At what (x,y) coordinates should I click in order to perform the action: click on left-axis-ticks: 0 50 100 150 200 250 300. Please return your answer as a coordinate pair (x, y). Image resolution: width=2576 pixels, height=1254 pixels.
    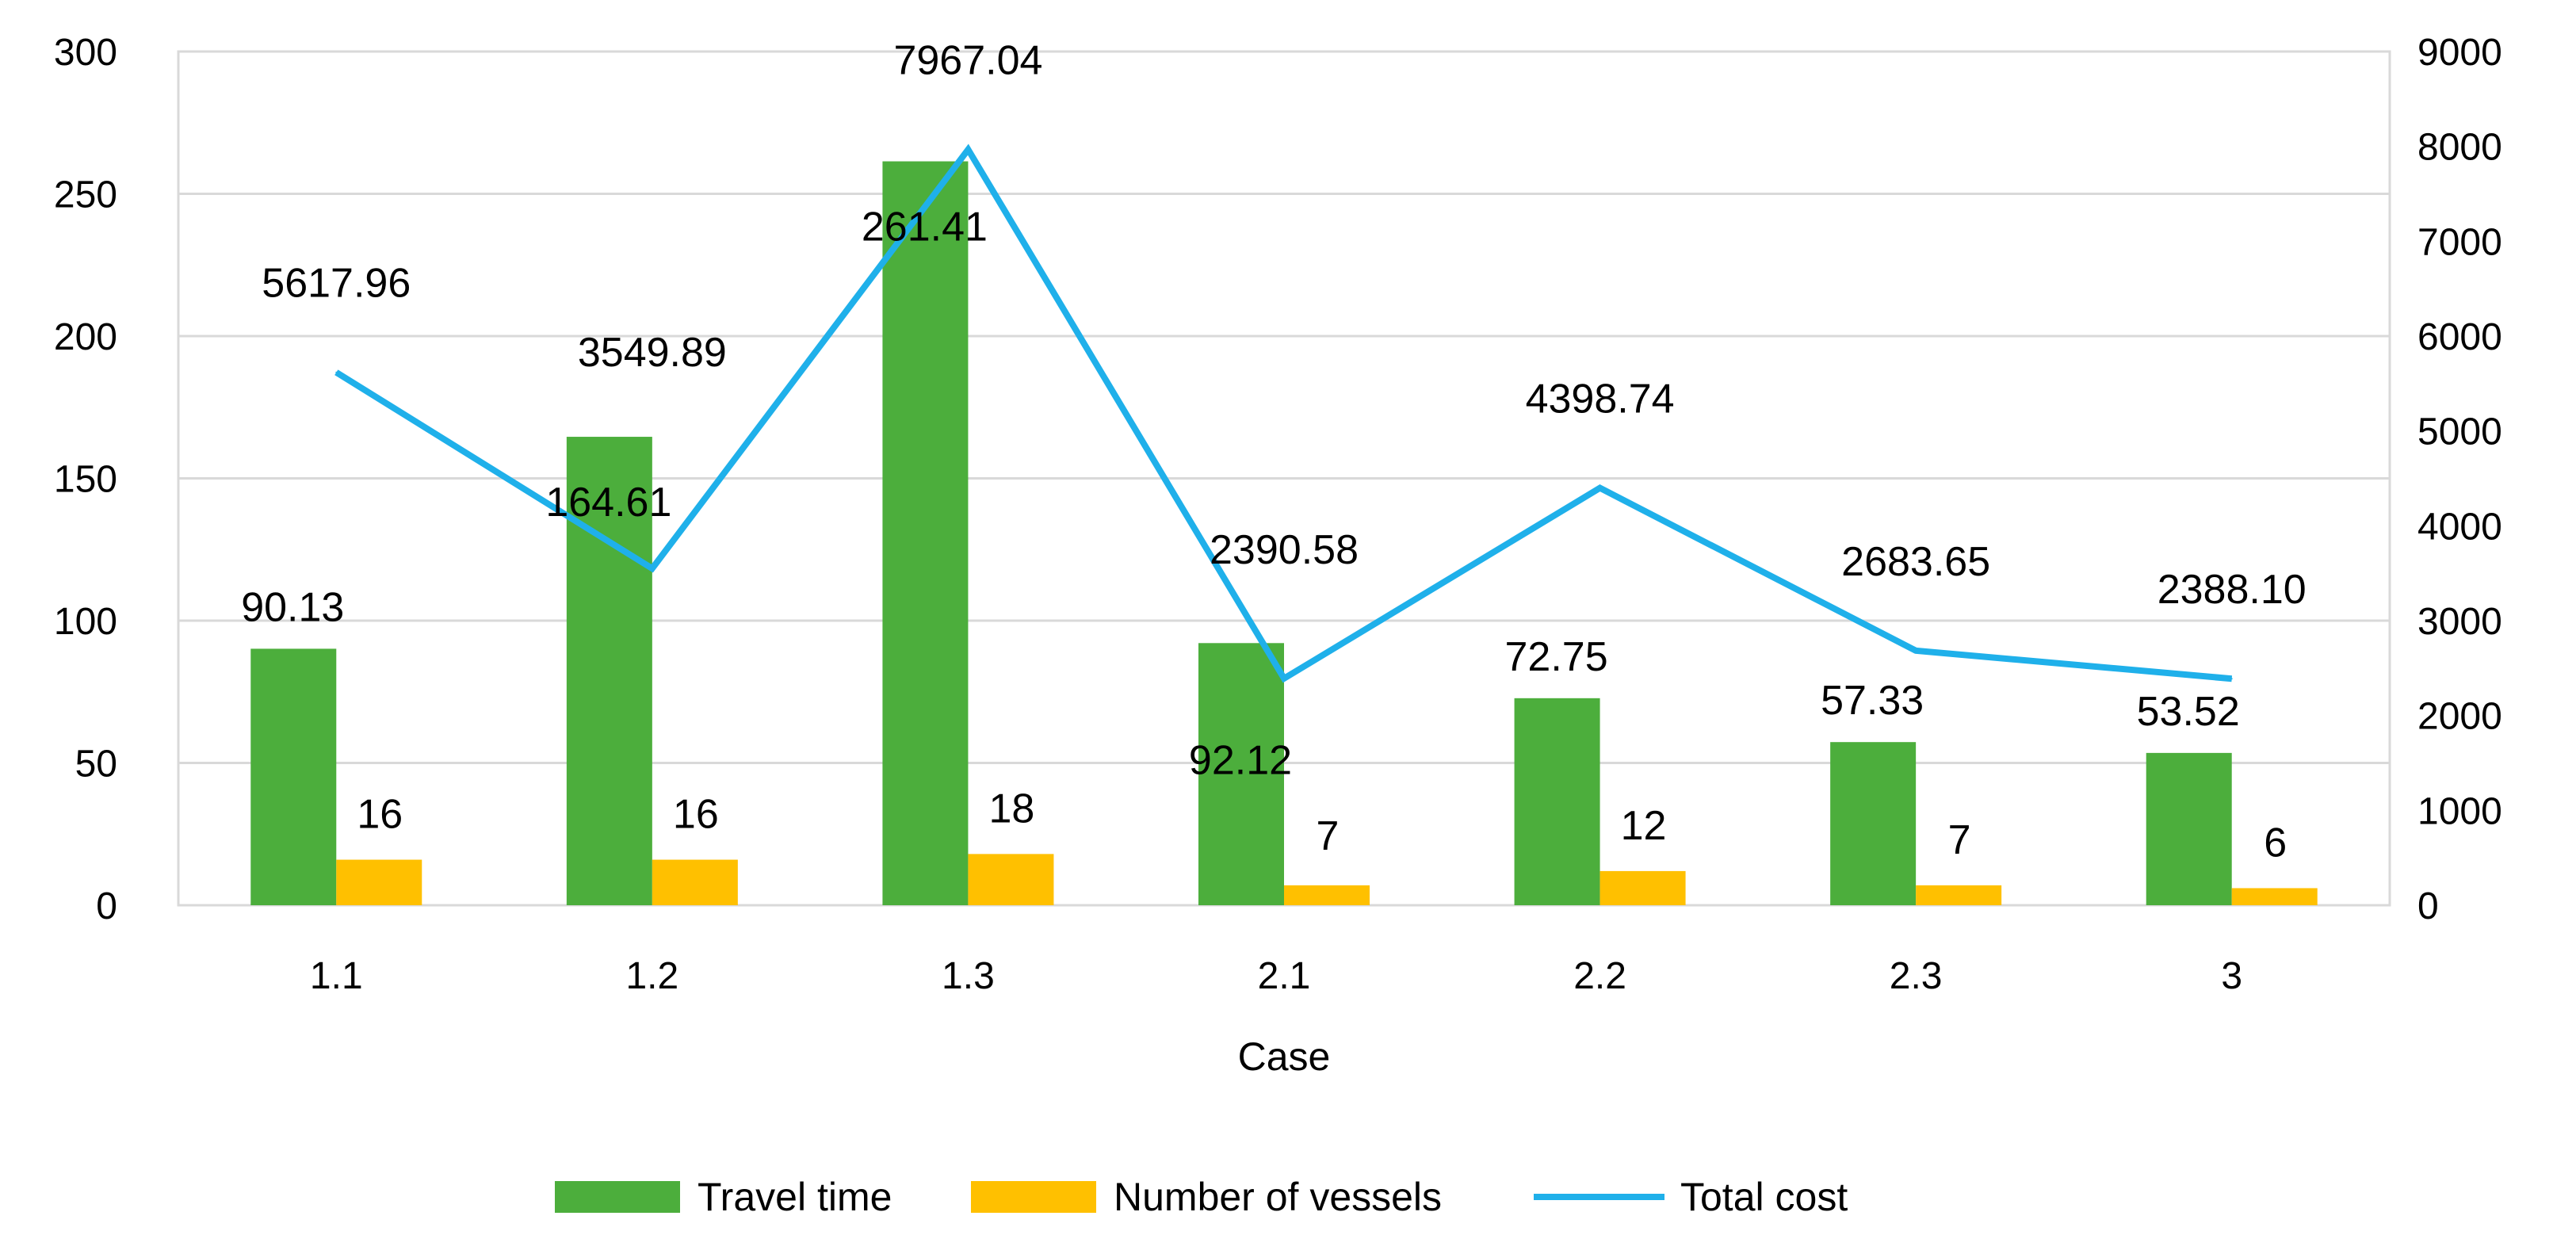
    Looking at the image, I should click on (85, 480).